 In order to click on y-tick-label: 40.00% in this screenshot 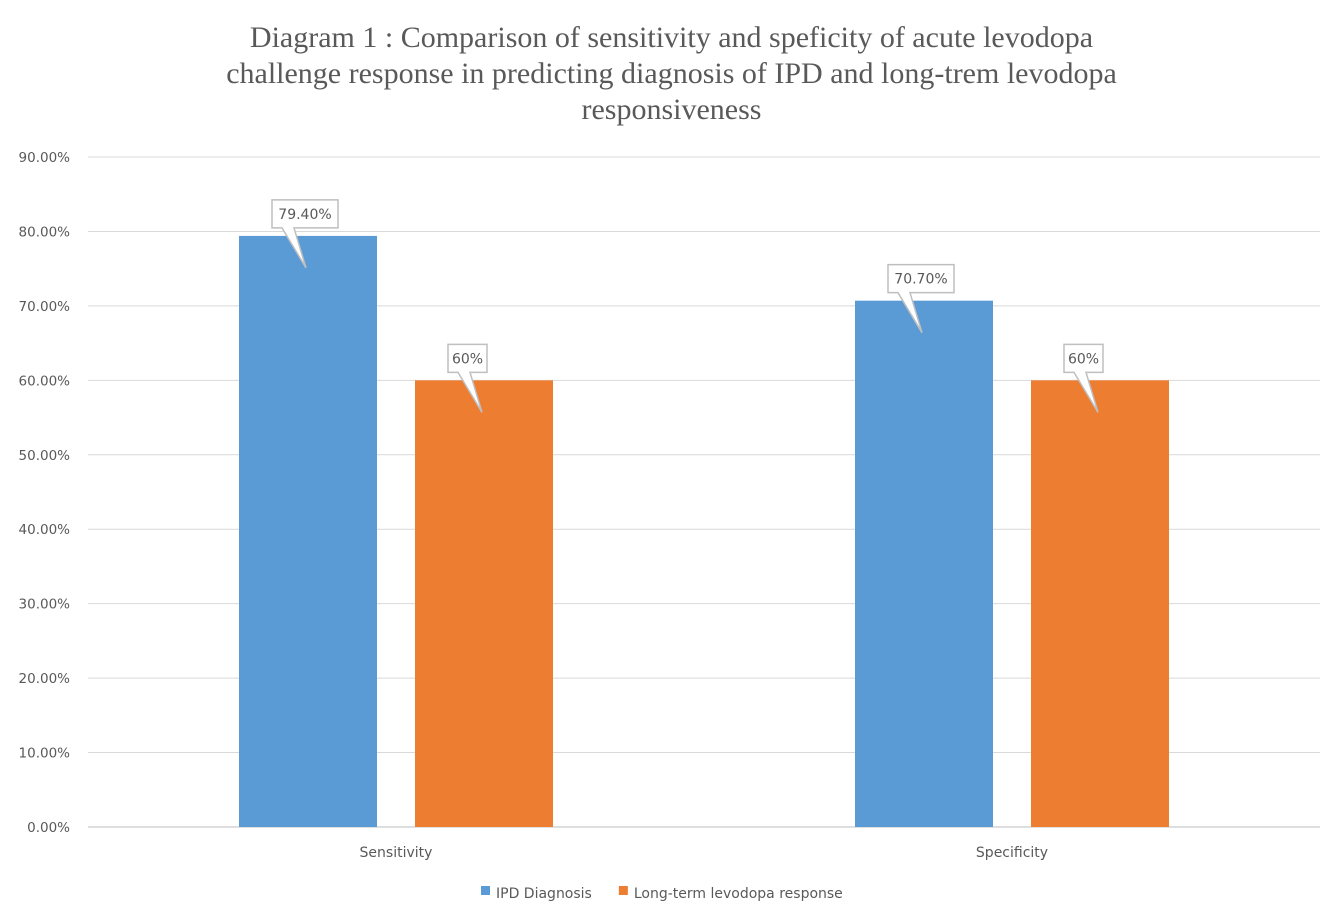, I will do `click(45, 530)`.